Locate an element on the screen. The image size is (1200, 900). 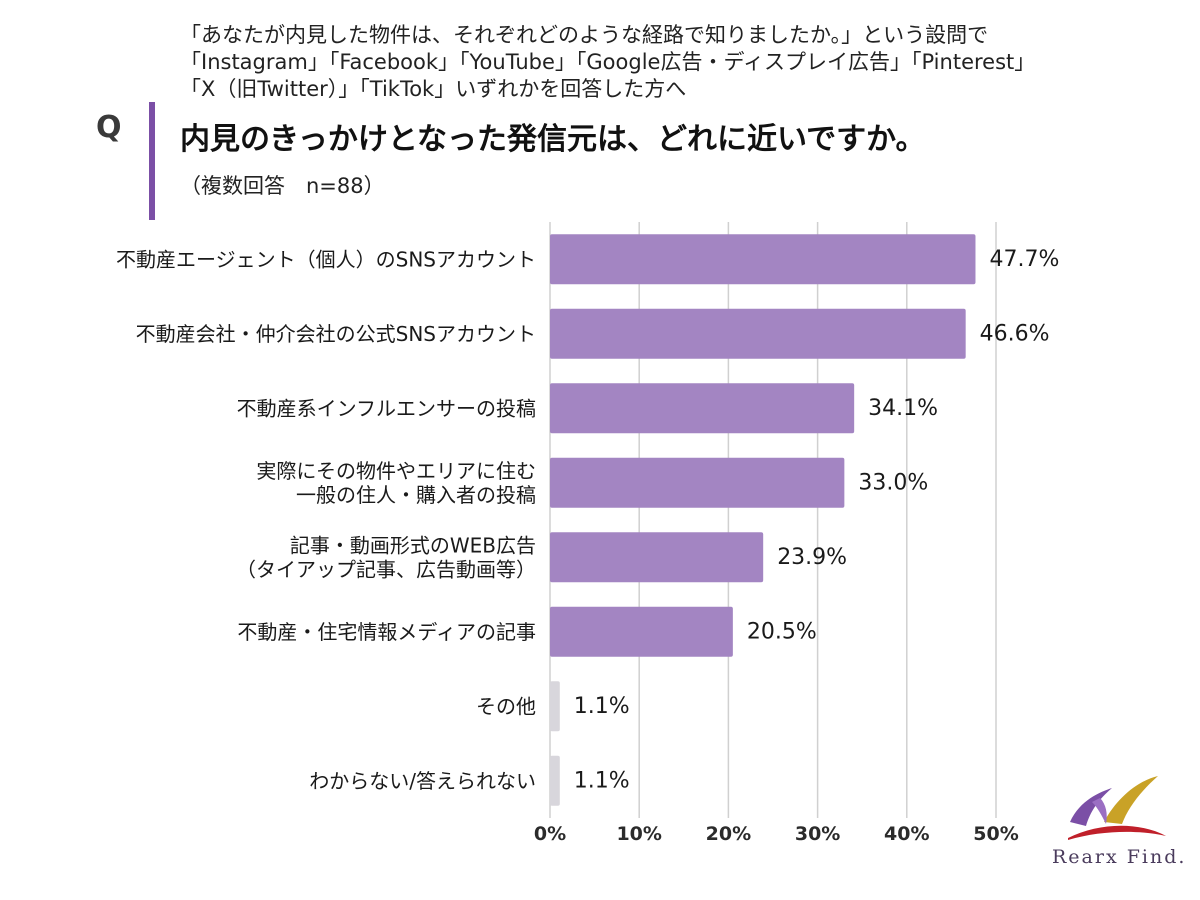
data-label: 20.5% is located at coordinates (782, 631).